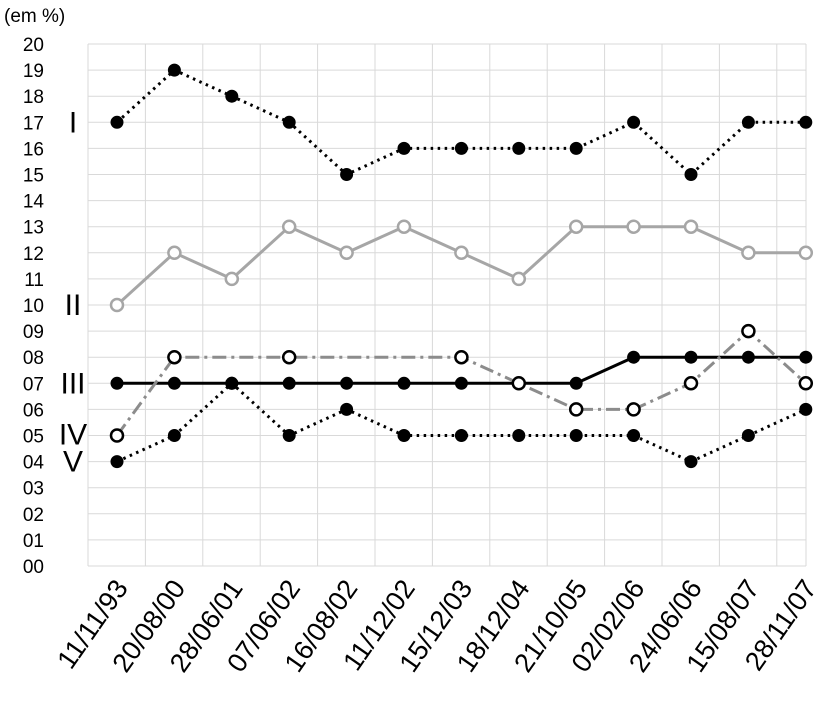  Describe the element at coordinates (33, 45) in the screenshot. I see `y-tick-label: 20` at that location.